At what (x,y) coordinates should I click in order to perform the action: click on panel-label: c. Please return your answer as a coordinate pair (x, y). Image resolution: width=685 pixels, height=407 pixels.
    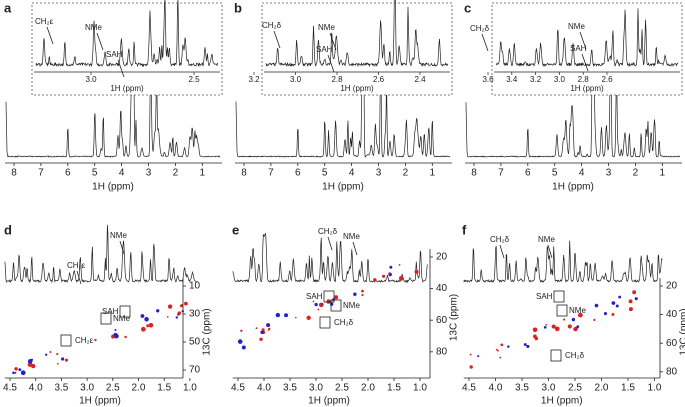
    Looking at the image, I should click on (467, 7).